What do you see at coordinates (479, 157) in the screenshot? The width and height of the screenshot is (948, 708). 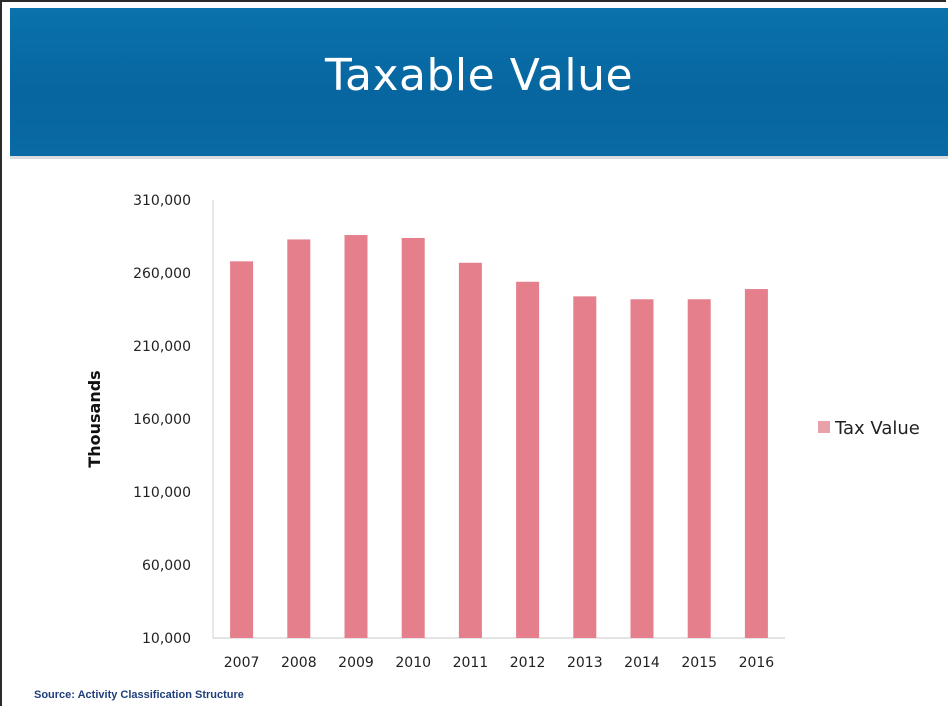 I see `banner-divider` at bounding box center [479, 157].